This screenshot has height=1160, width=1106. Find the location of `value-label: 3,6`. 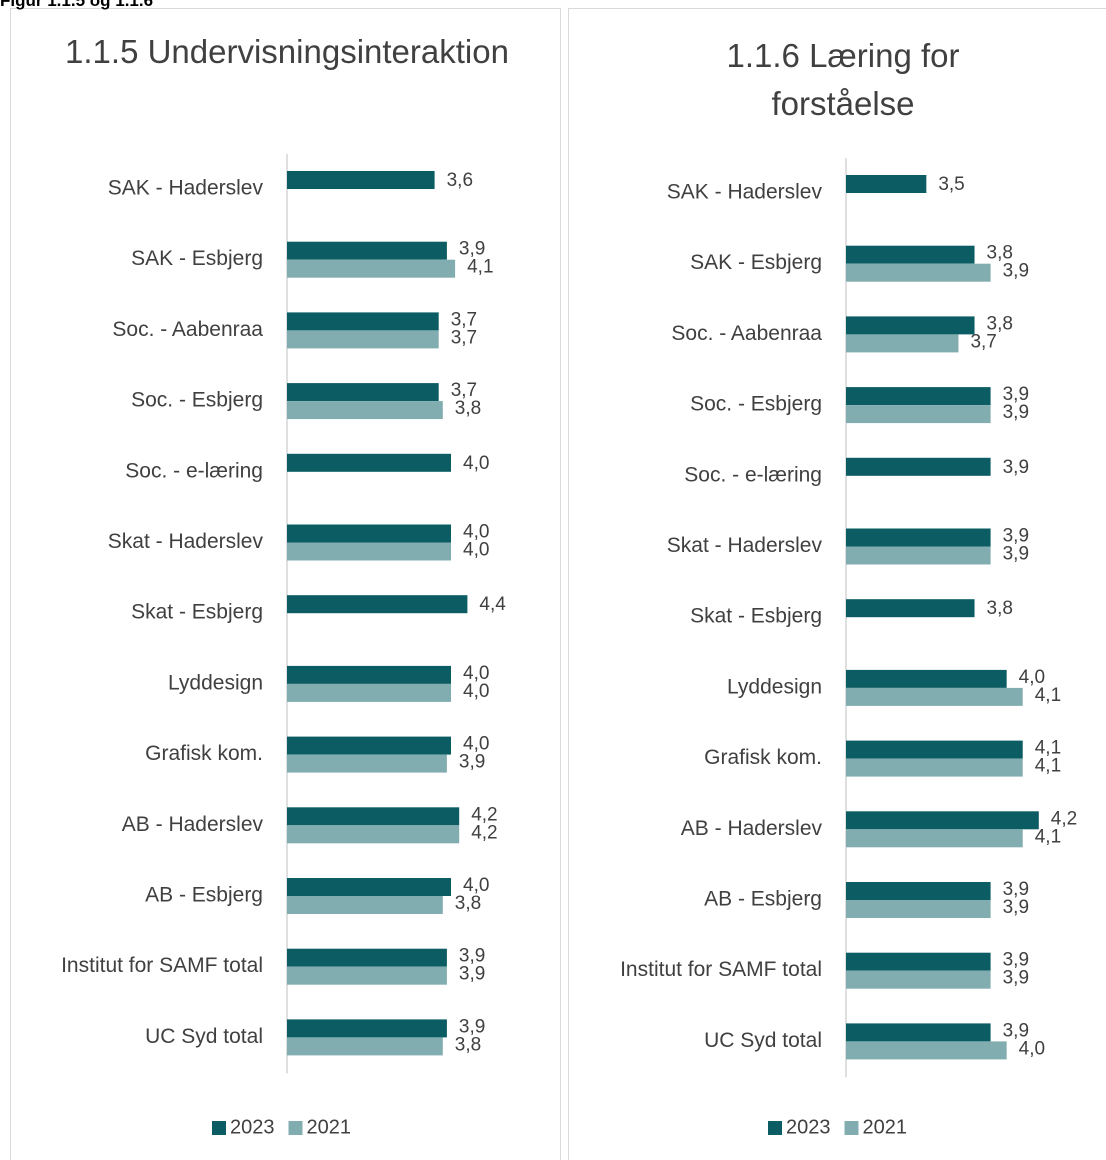

value-label: 3,6 is located at coordinates (460, 180).